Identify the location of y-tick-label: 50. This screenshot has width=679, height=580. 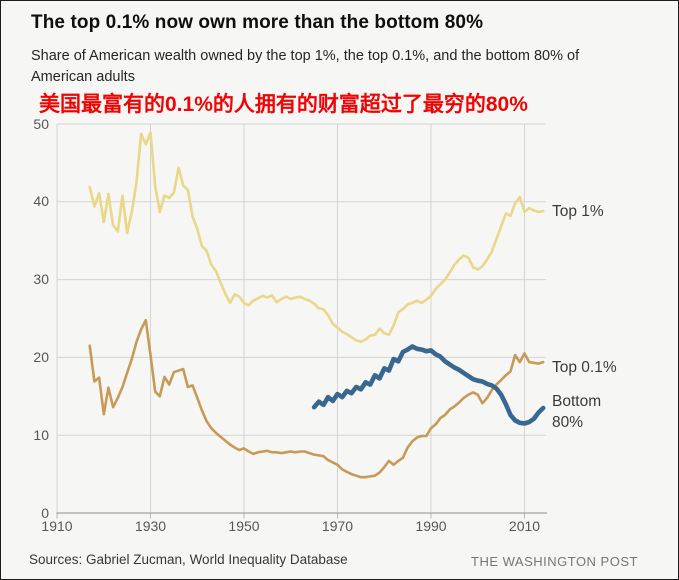
(41, 123).